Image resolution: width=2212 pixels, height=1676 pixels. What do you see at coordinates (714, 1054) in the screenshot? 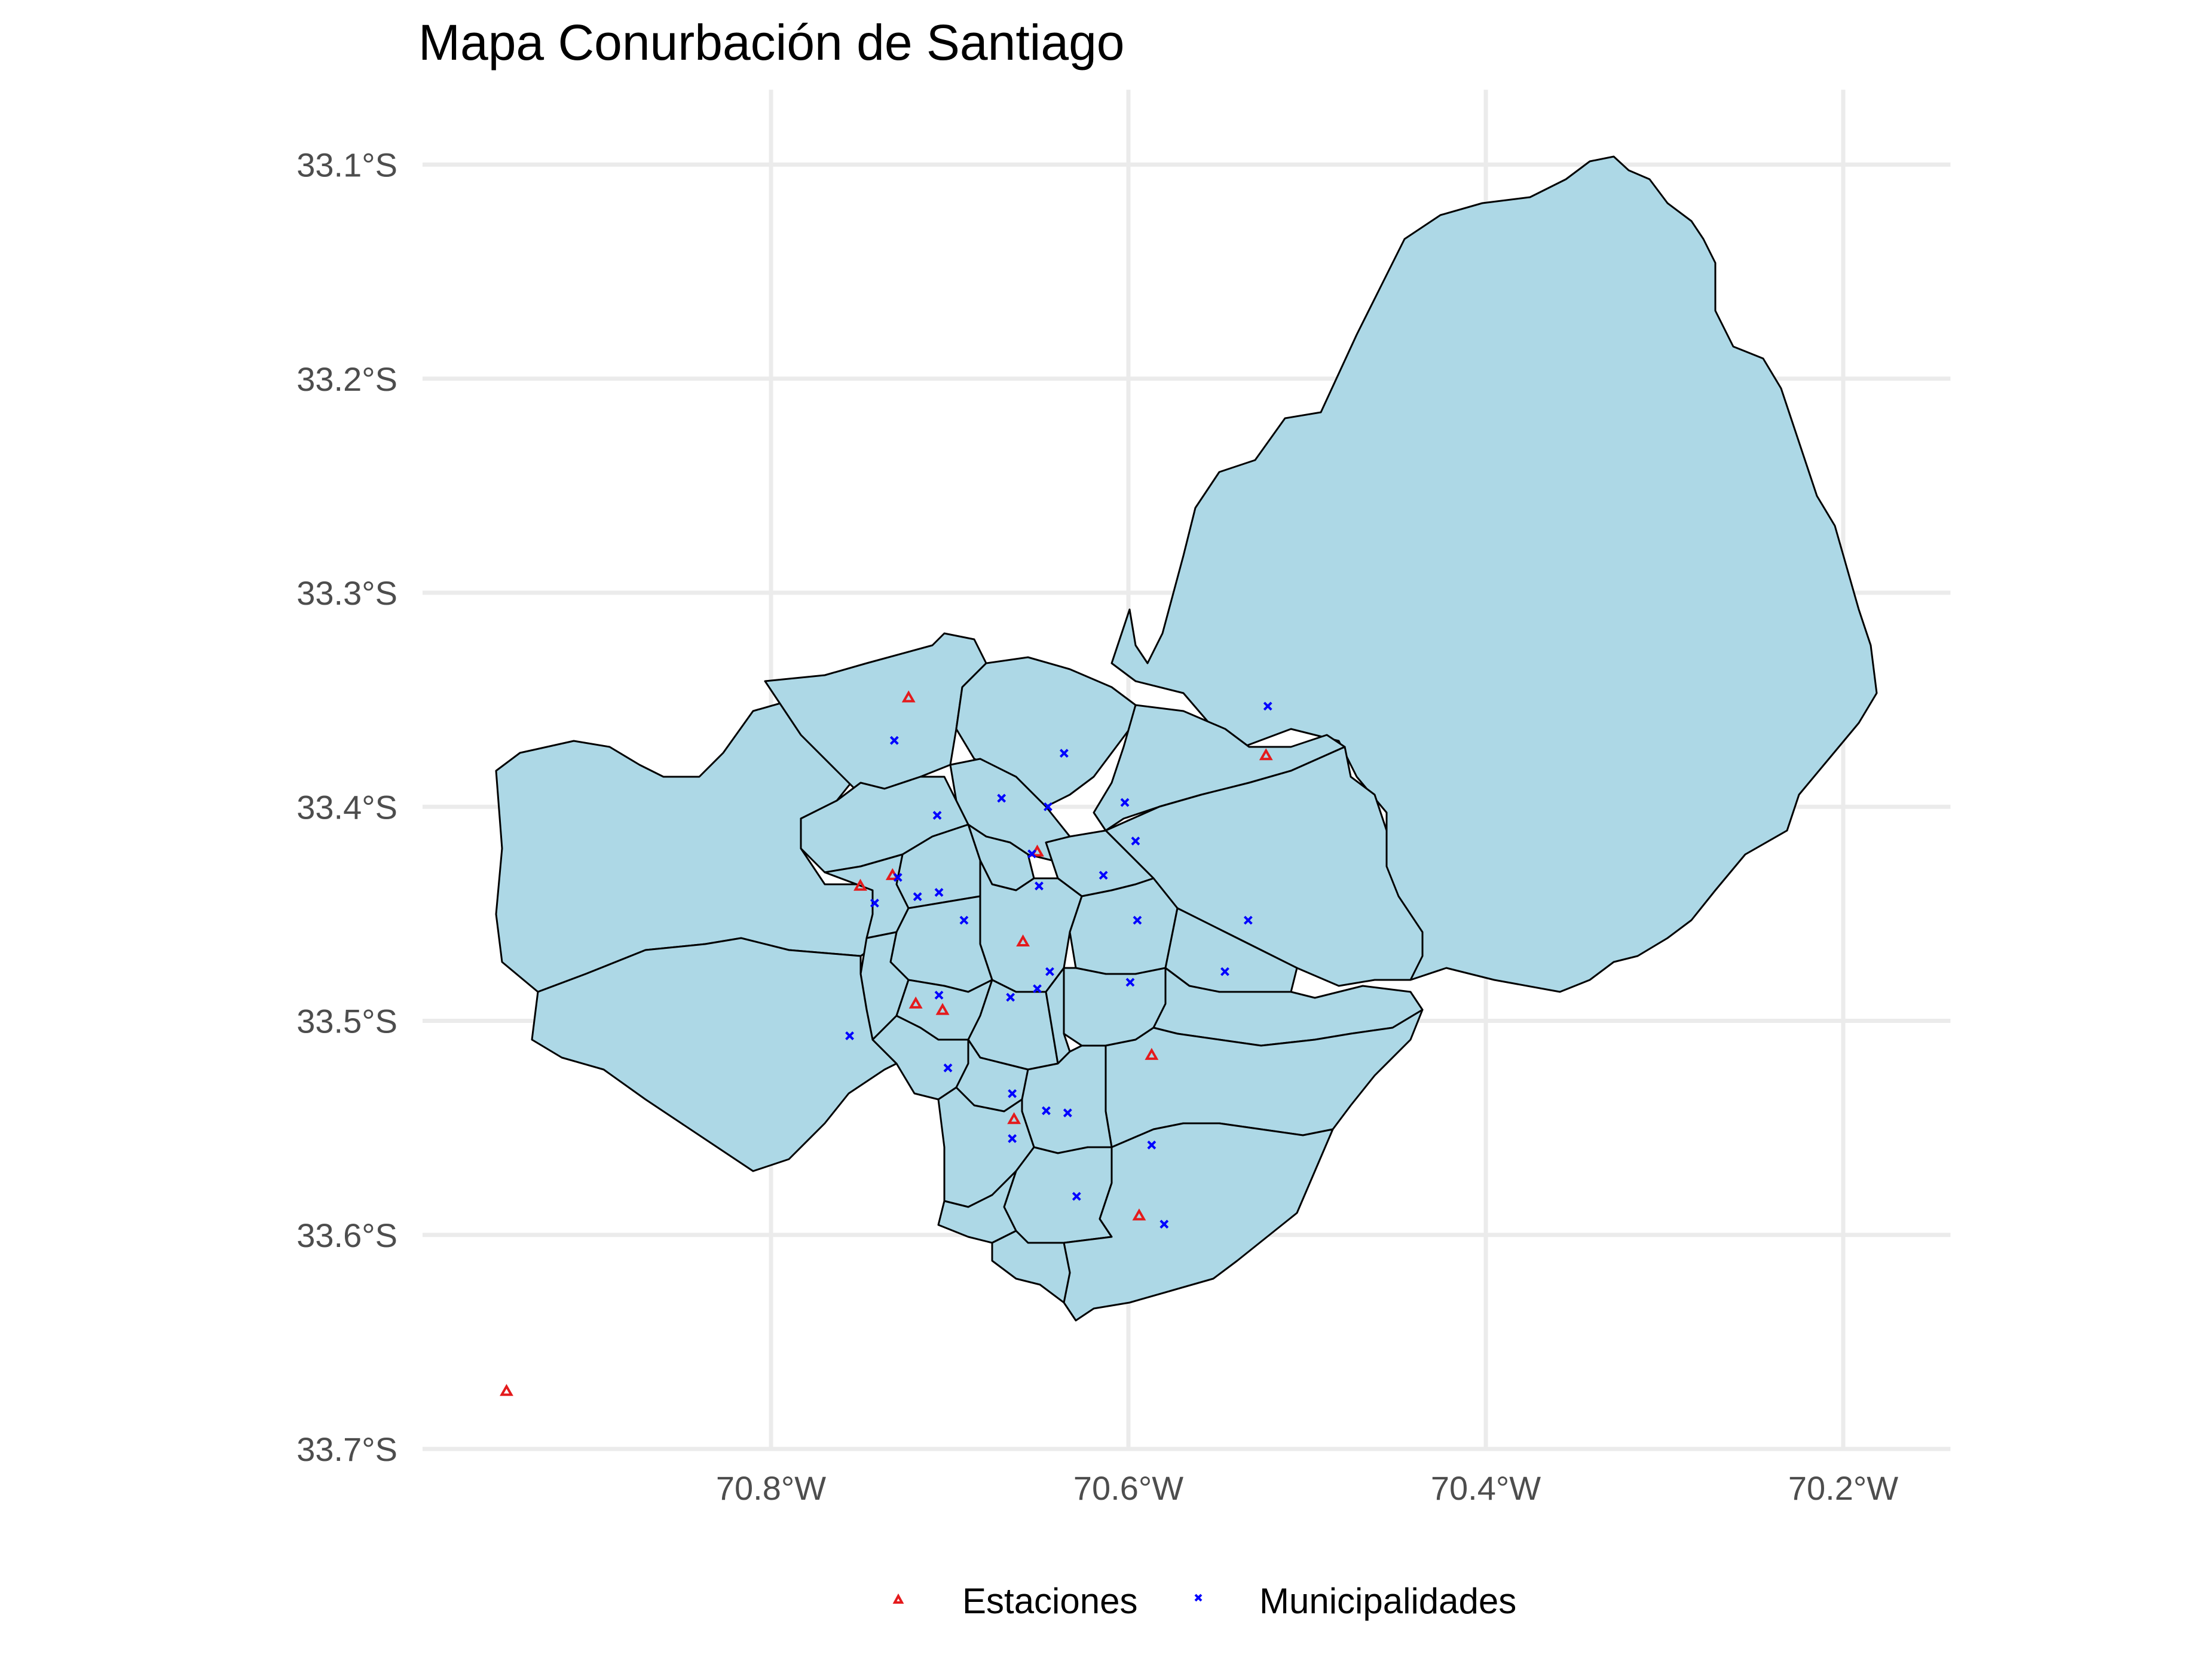
I see `comuna-polygon-maipu` at bounding box center [714, 1054].